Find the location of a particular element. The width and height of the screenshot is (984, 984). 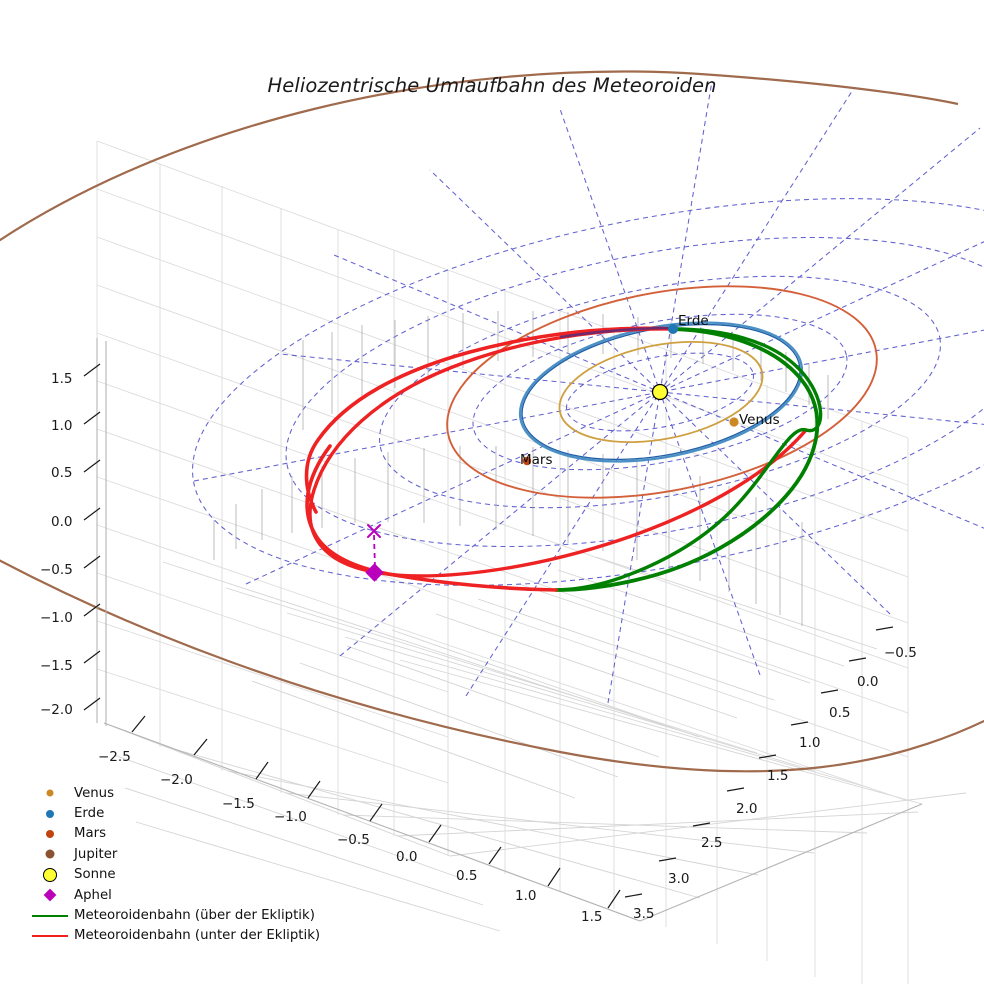

aphel-projection-line is located at coordinates (374, 551).